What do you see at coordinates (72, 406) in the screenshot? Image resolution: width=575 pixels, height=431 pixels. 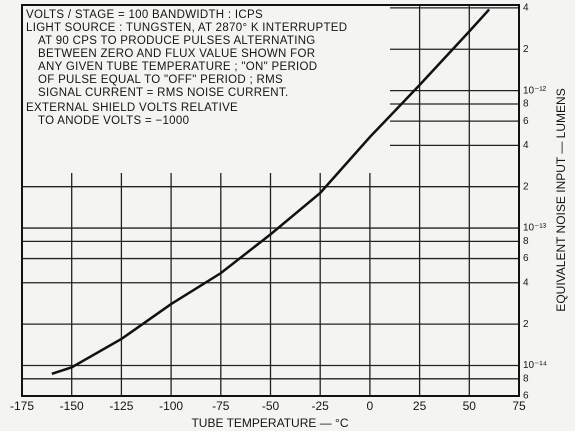 I see `x-tick-label: -150` at bounding box center [72, 406].